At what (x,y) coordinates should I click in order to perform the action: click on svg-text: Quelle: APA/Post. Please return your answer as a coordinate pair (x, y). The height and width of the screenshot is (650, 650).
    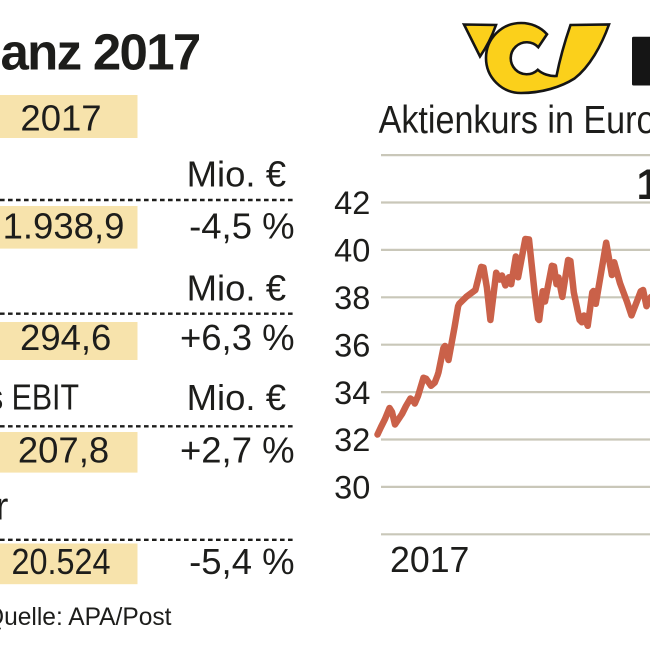
    Looking at the image, I should click on (86, 617).